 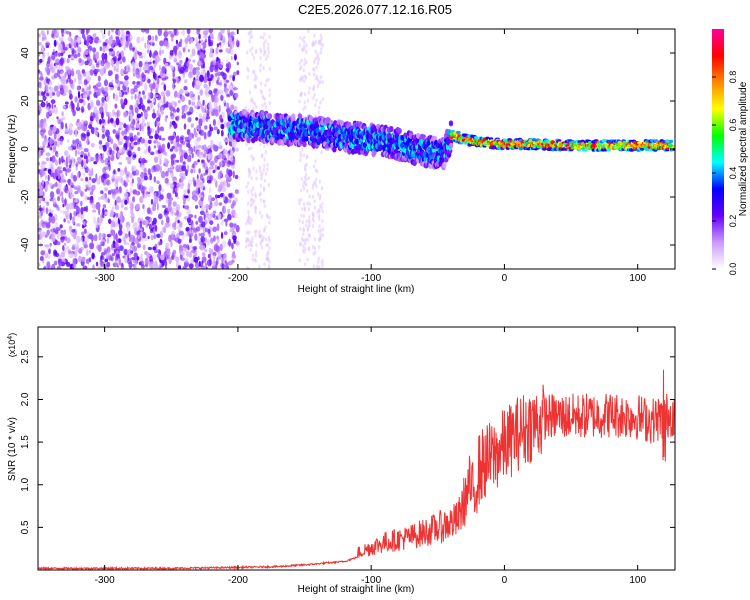 I want to click on ridge-blob, so click(x=451, y=123).